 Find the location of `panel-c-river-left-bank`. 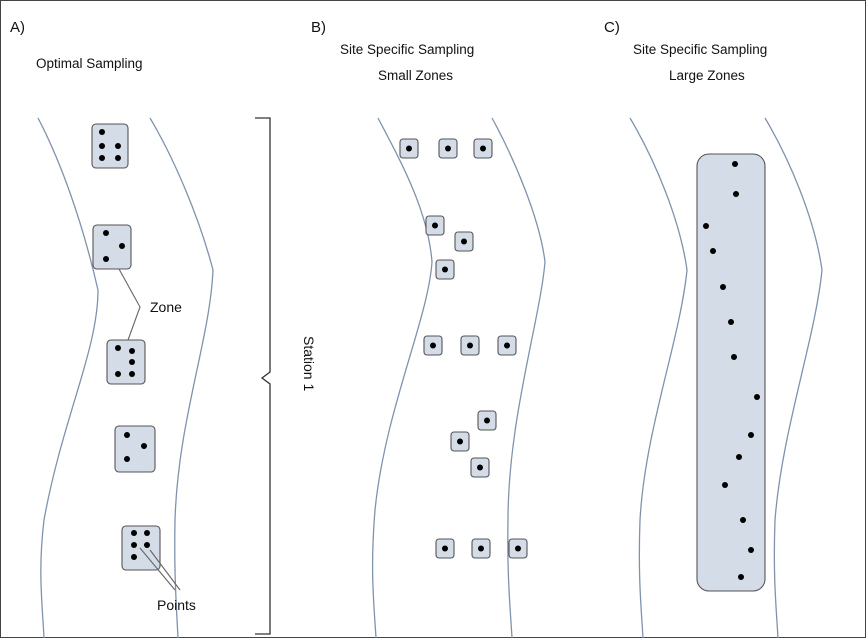

panel-c-river-left-bank is located at coordinates (658, 378).